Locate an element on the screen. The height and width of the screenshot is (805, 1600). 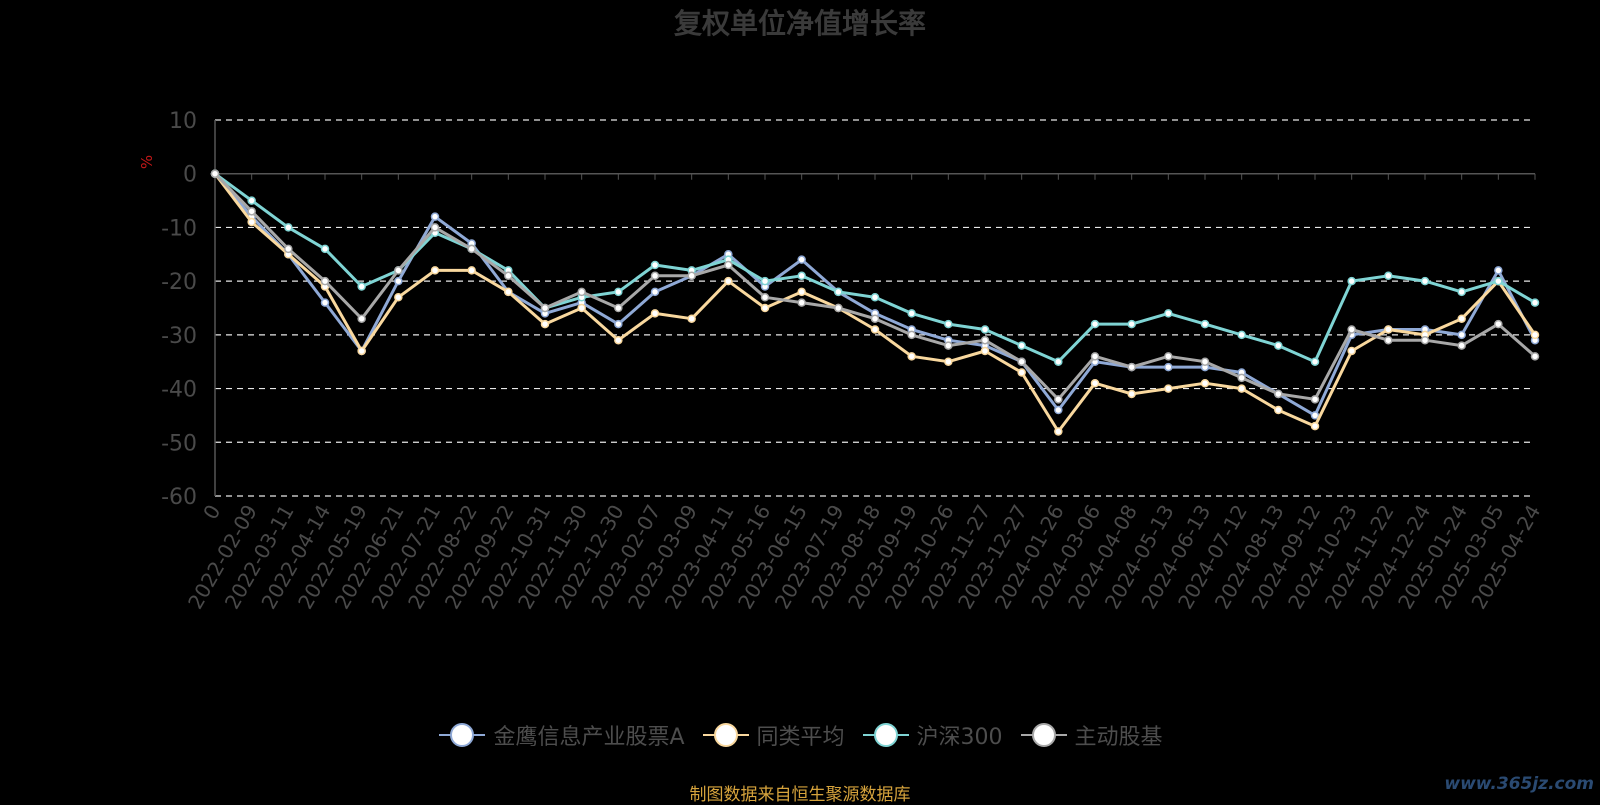
y-tick-label: -10 is located at coordinates (179, 228).